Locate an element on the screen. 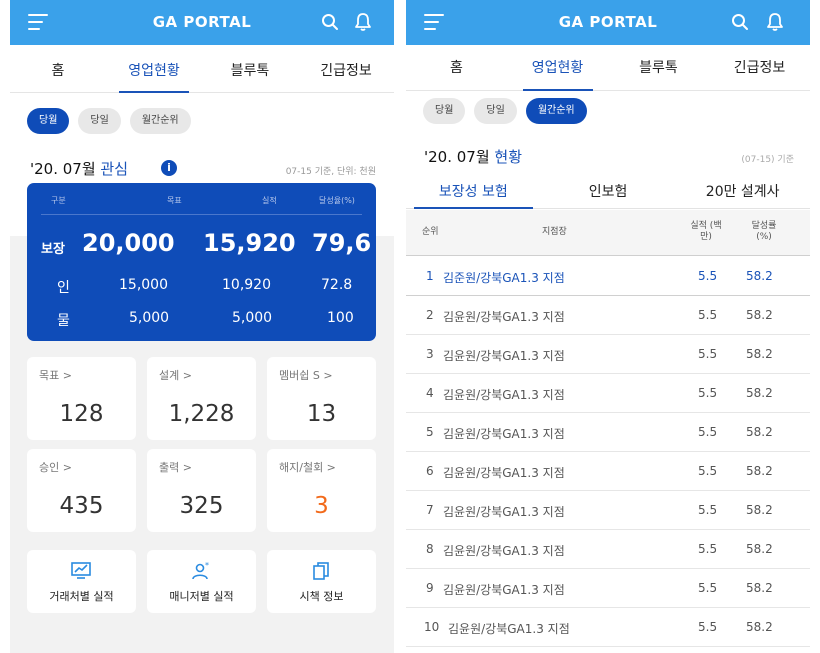 This screenshot has height=653, width=820. col-rate: 달성율(%) is located at coordinates (337, 200).